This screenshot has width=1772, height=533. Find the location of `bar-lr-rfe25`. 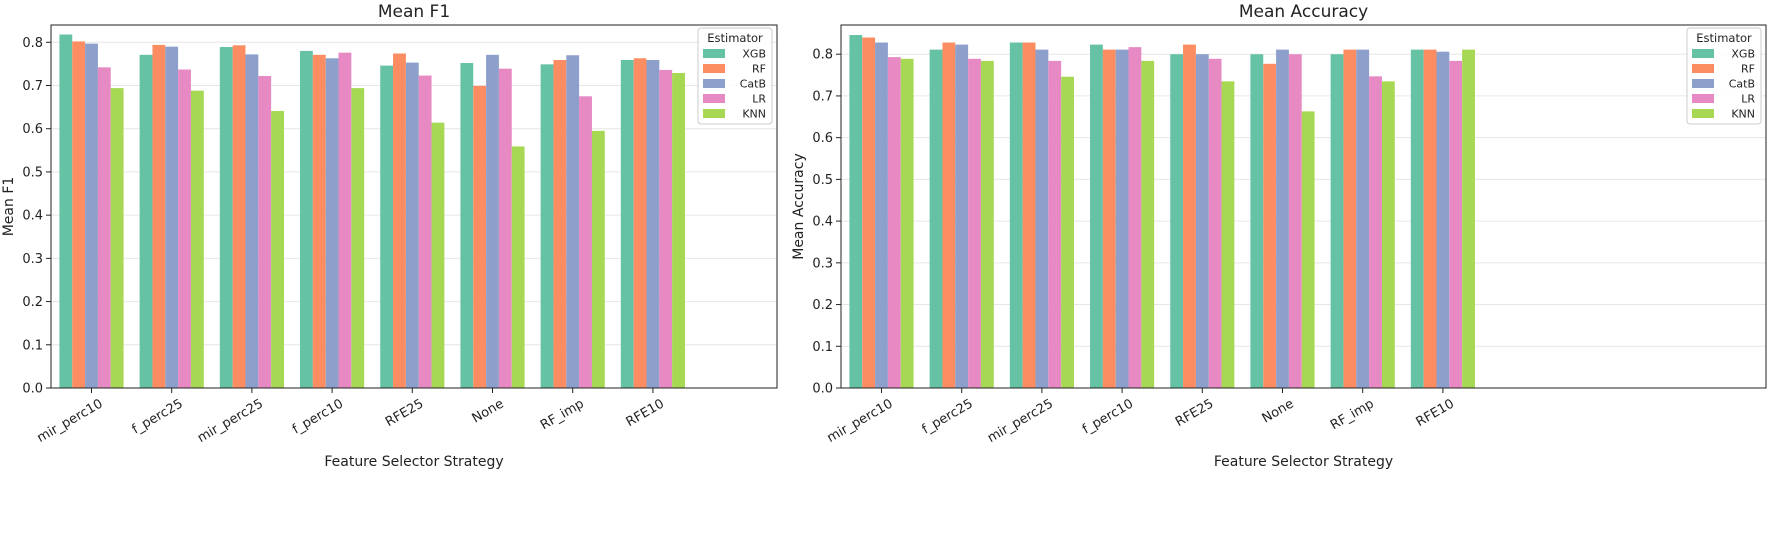

bar-lr-rfe25 is located at coordinates (425, 231).